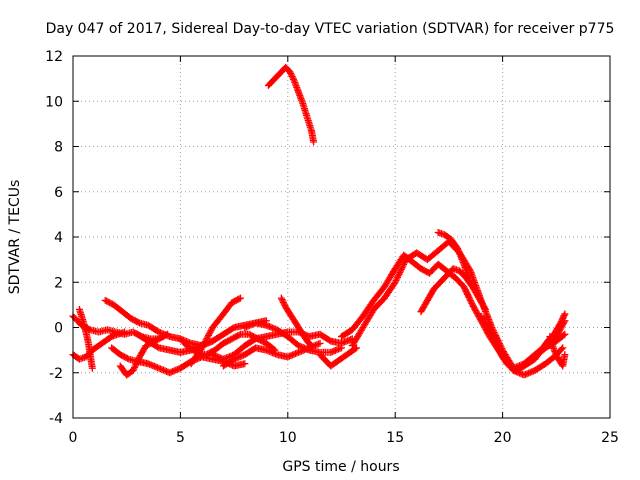 This screenshot has height=480, width=640. I want to click on series-track-n, so click(338, 357).